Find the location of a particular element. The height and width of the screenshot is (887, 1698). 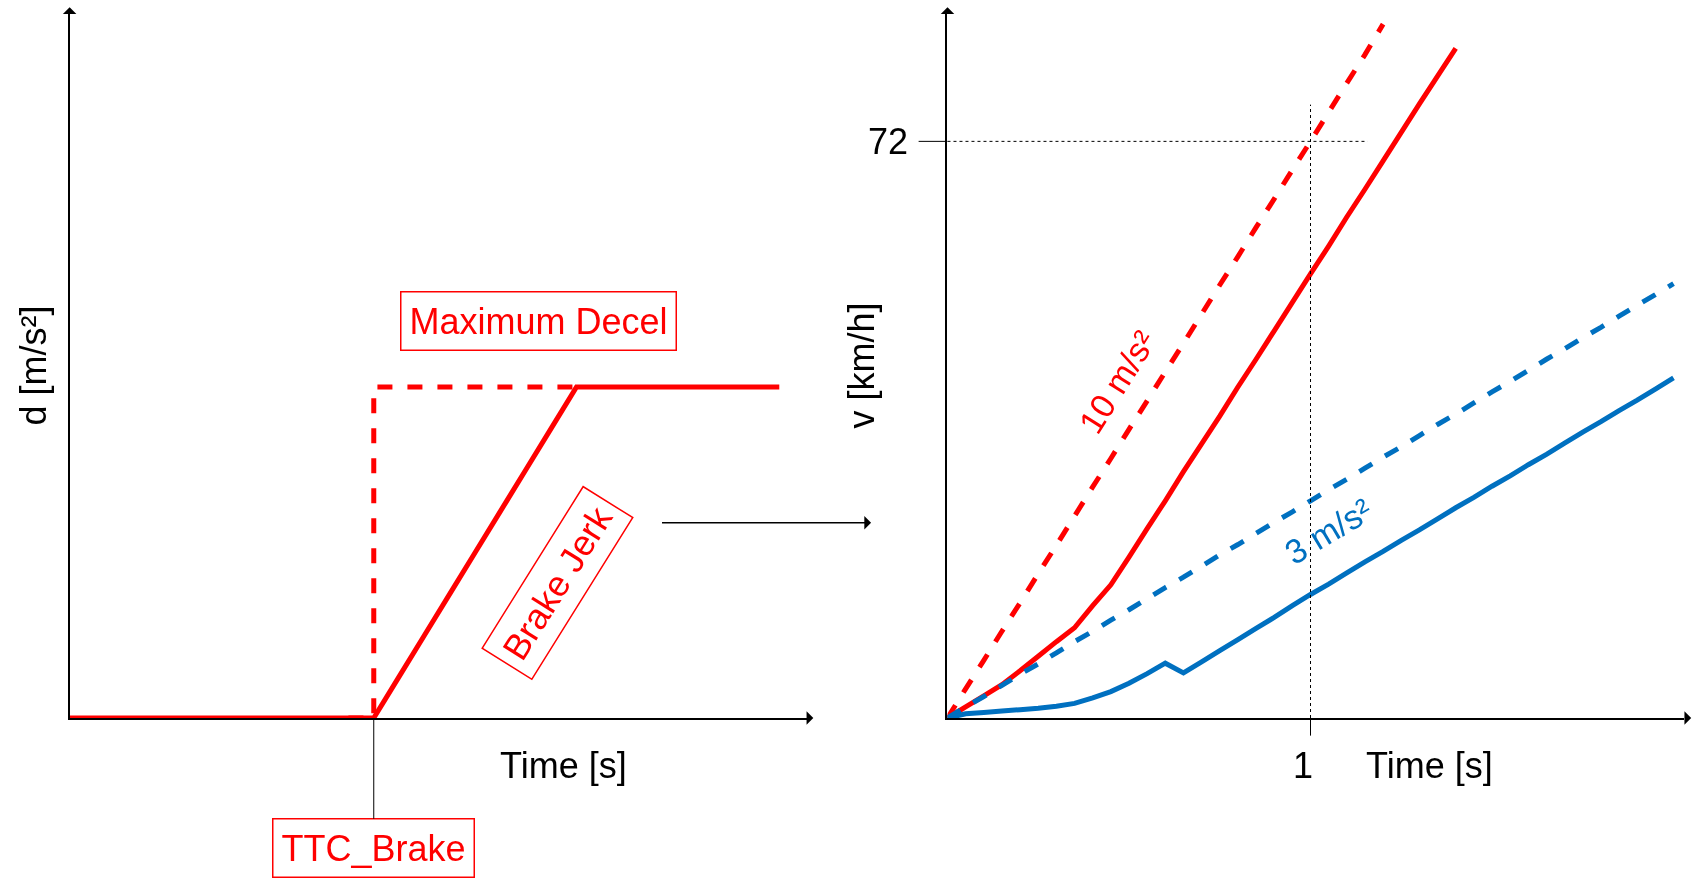

y-axis-title: v [km/h] is located at coordinates (862, 365).